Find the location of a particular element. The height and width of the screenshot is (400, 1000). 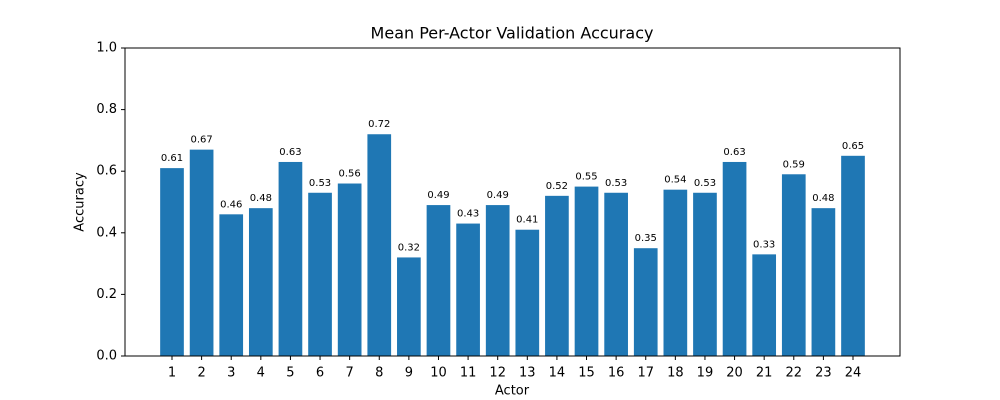

data-label: 0.56 is located at coordinates (350, 174).